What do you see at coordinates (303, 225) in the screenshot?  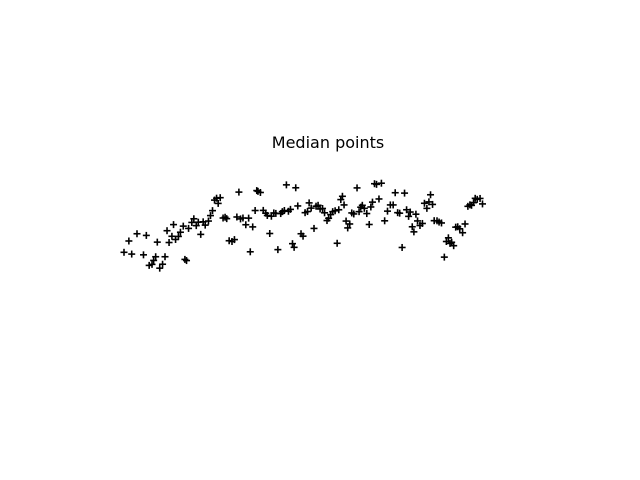 I see `scatter-points` at bounding box center [303, 225].